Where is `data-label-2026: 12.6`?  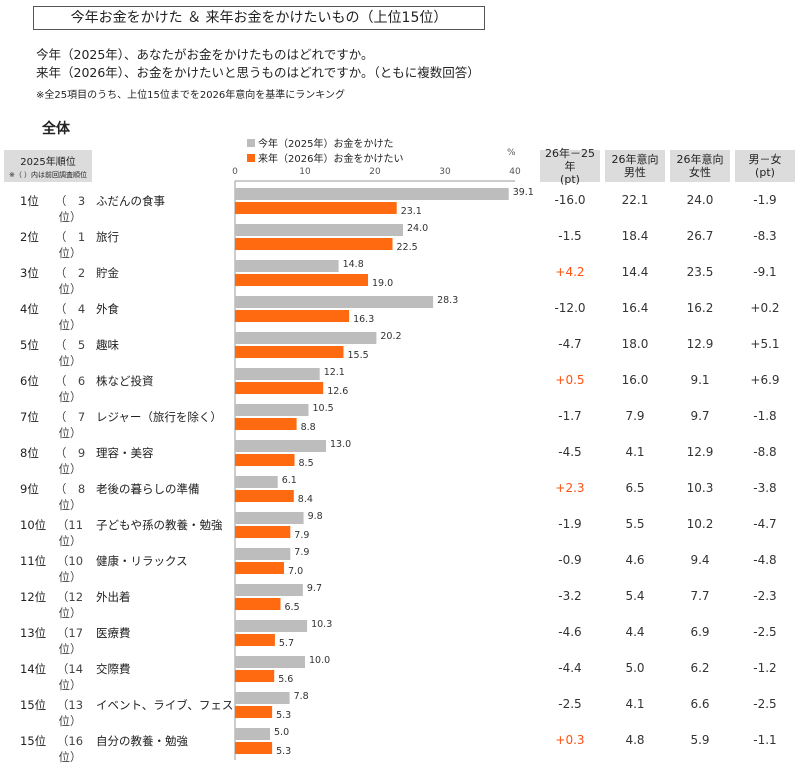 data-label-2026: 12.6 is located at coordinates (337, 391).